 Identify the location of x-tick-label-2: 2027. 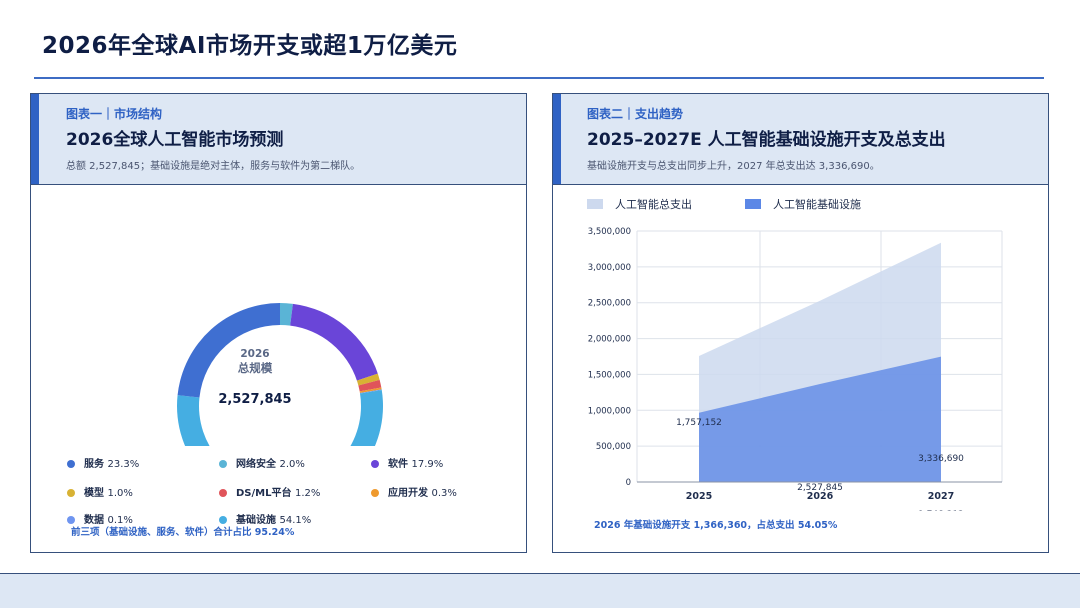
(941, 496).